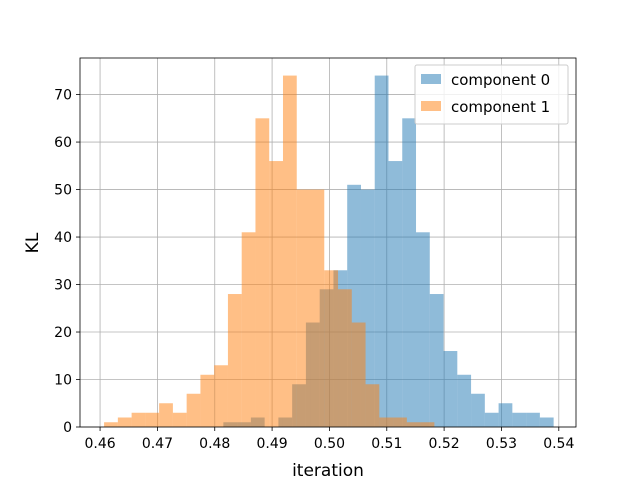 Image resolution: width=640 pixels, height=480 pixels. I want to click on legend: component 0 component 1, so click(491, 94).